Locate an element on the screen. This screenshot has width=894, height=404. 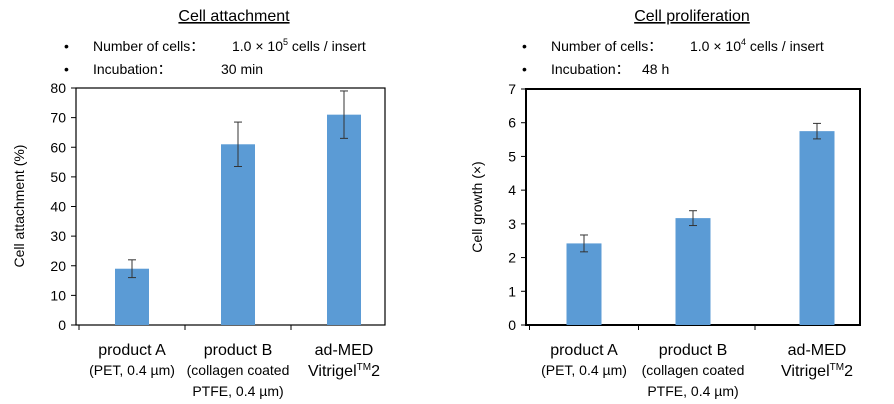
y-tick-label: 70 is located at coordinates (58, 118).